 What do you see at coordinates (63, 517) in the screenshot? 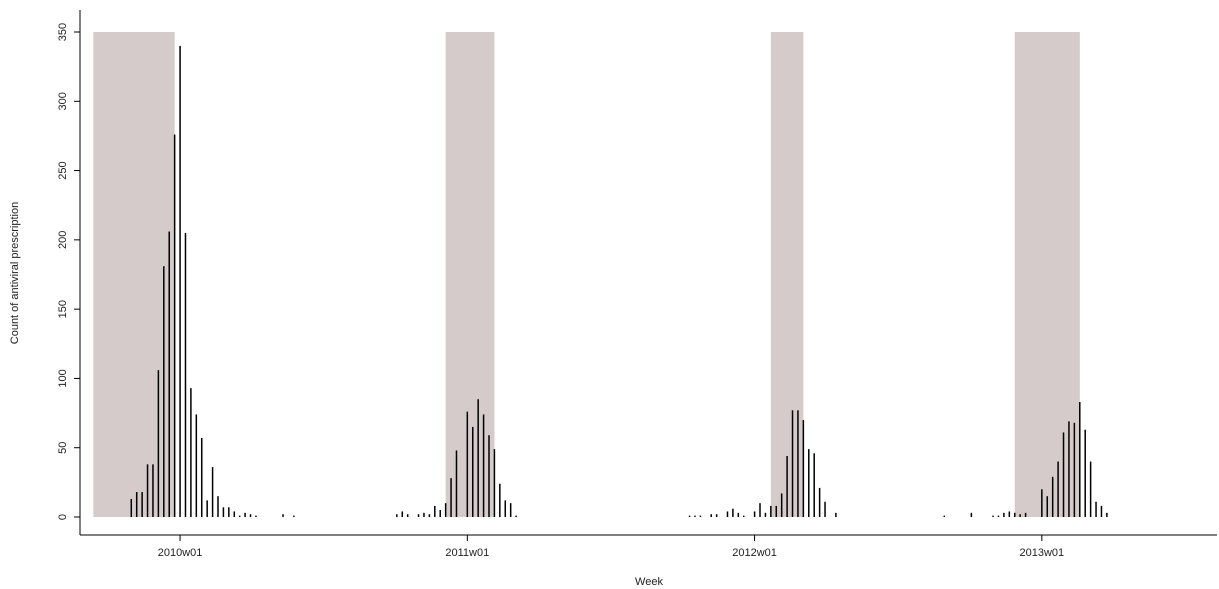
I see `y-tick-label: 0` at bounding box center [63, 517].